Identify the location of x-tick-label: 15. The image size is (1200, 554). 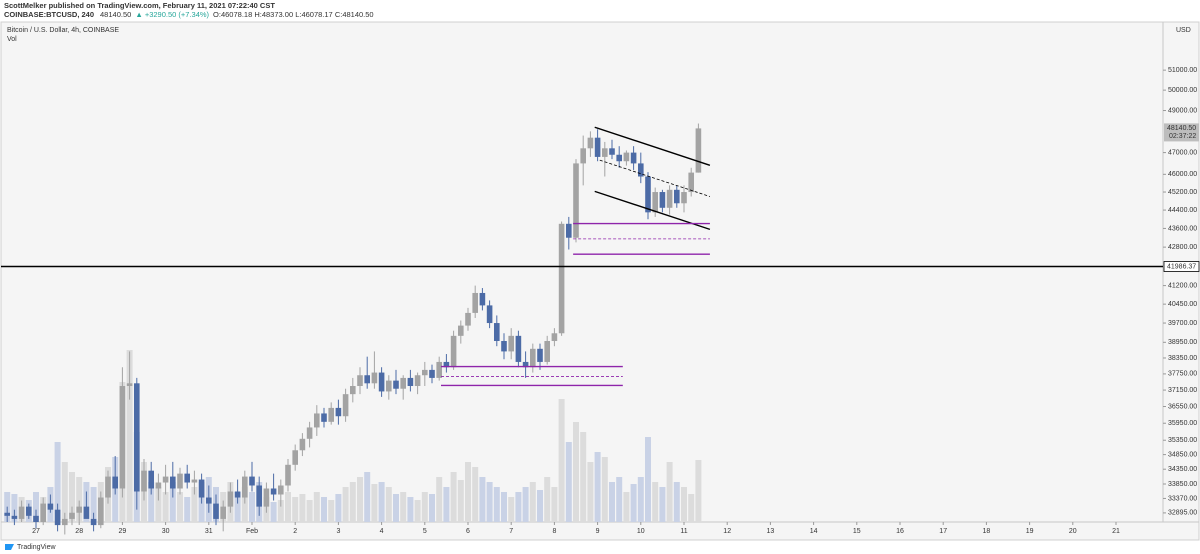
(857, 531).